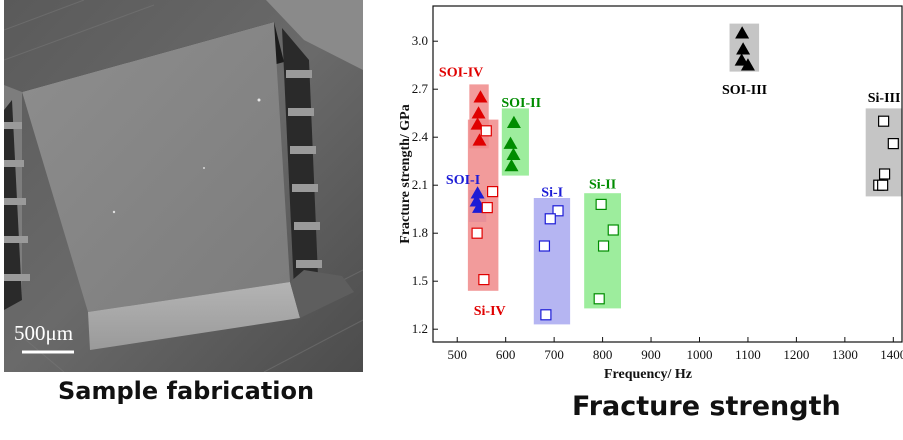 The width and height of the screenshot is (903, 440). What do you see at coordinates (405, 173) in the screenshot?
I see `y-axis-title: Fracture strength/ GPa` at bounding box center [405, 173].